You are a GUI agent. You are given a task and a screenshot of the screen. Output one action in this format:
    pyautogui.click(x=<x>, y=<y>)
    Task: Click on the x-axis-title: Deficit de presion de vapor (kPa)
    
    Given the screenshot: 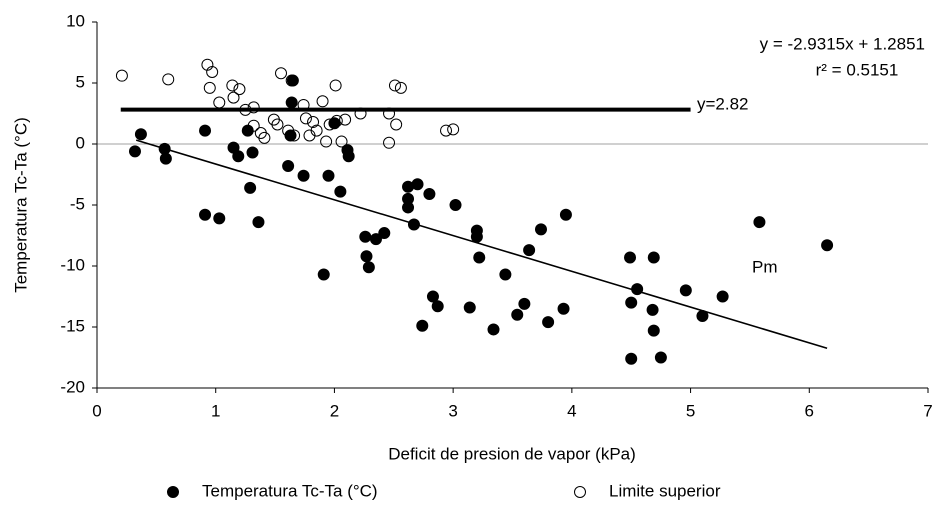 What is the action you would take?
    pyautogui.click(x=512, y=453)
    